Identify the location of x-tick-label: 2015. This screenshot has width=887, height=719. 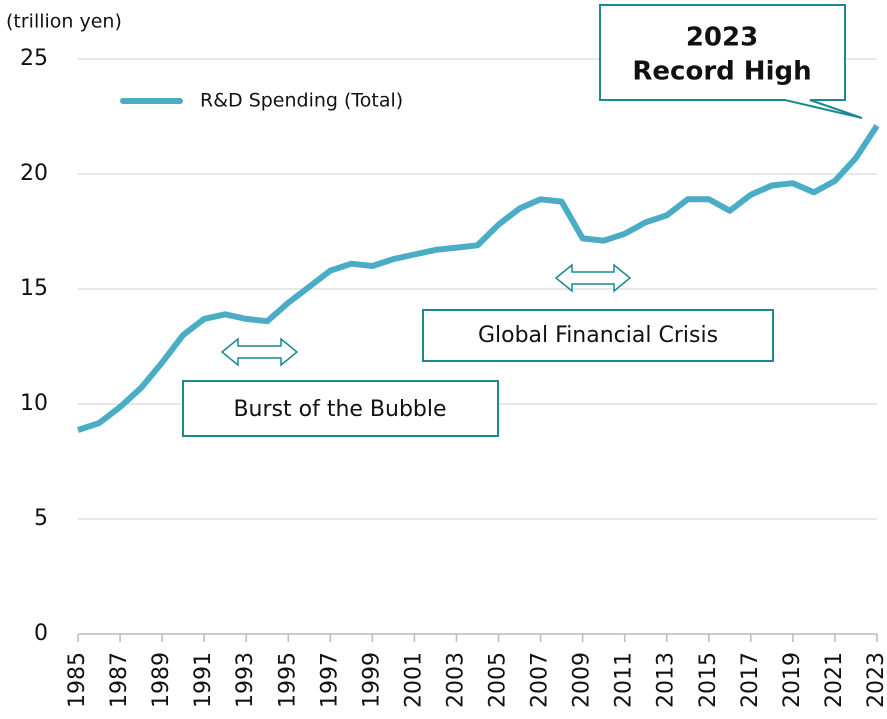
(708, 680).